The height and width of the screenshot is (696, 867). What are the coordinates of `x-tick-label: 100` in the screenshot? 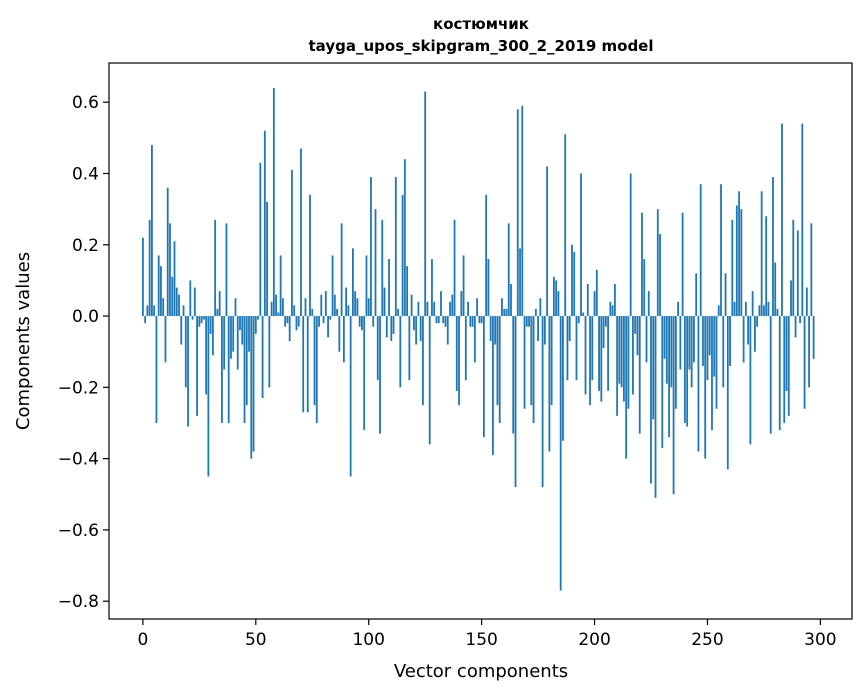 It's located at (368, 640).